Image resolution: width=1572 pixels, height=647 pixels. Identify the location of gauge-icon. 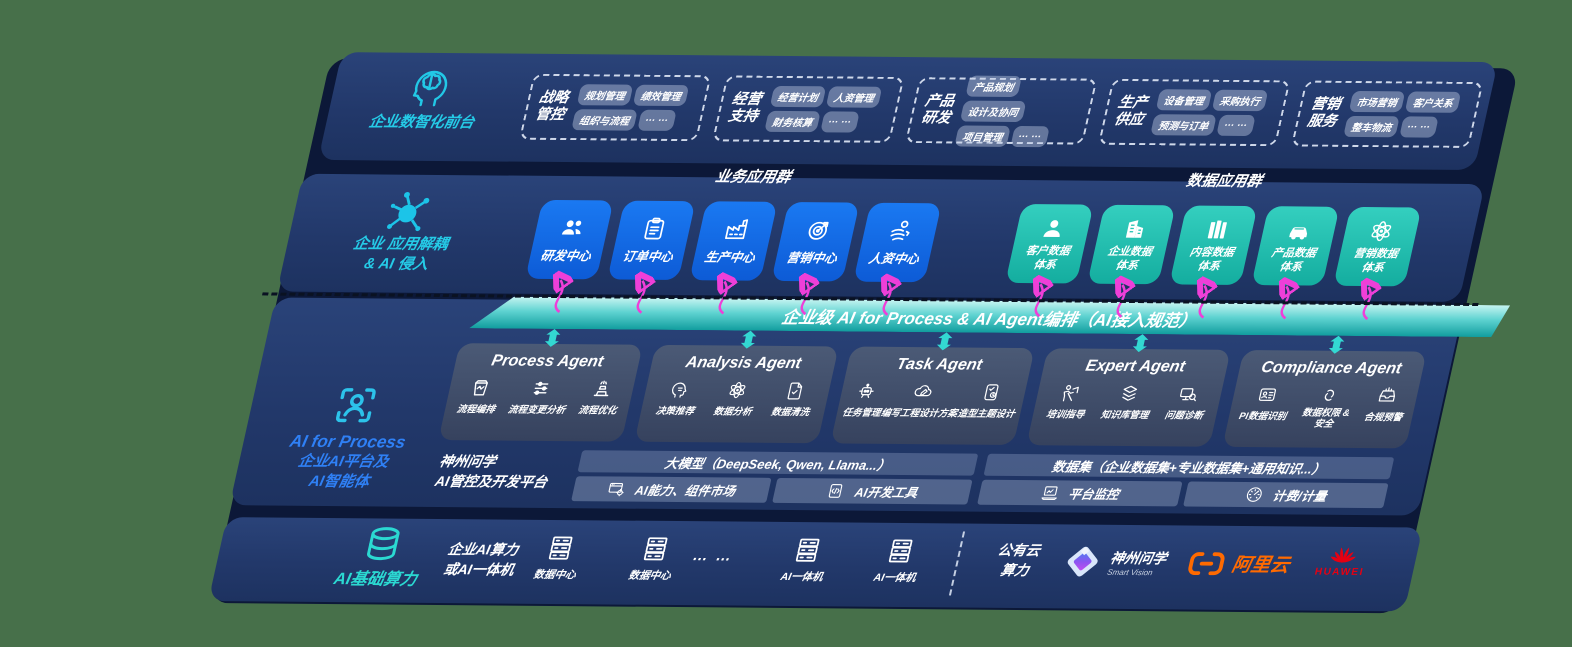
(1254, 494).